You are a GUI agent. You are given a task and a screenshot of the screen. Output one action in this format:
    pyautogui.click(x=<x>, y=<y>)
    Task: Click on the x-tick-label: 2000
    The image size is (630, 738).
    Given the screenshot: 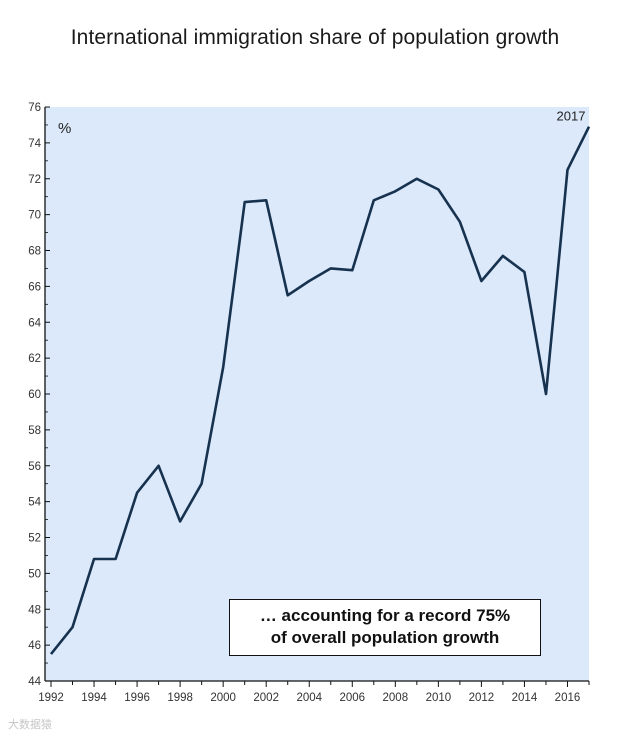 What is the action you would take?
    pyautogui.click(x=223, y=698)
    